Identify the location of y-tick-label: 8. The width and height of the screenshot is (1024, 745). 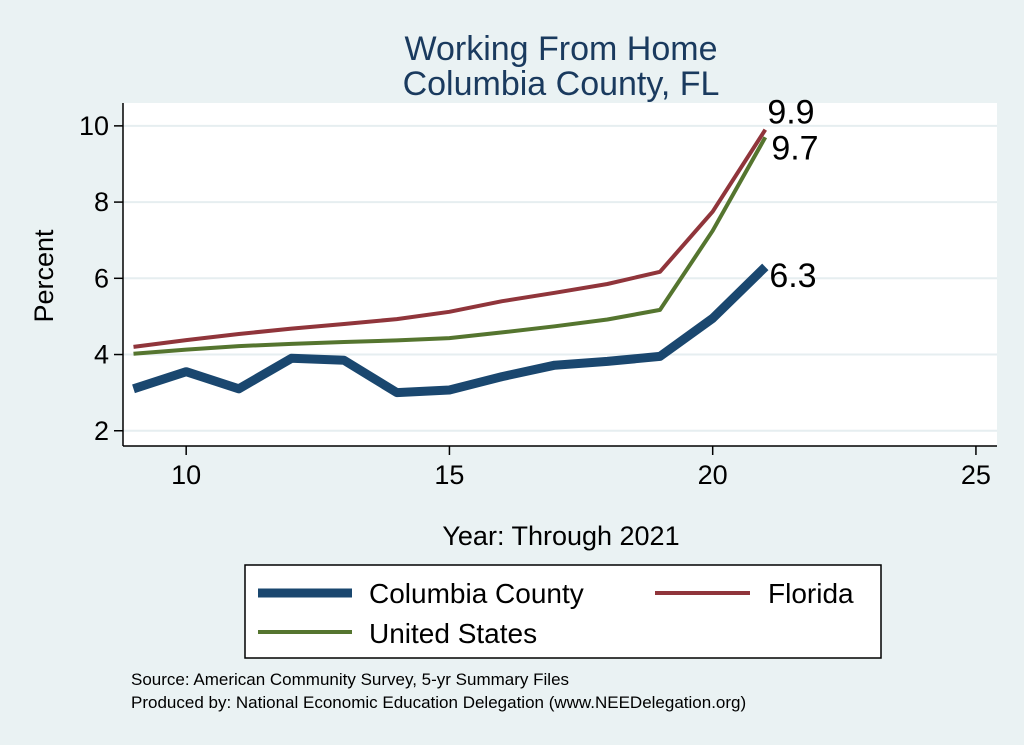
(101, 202).